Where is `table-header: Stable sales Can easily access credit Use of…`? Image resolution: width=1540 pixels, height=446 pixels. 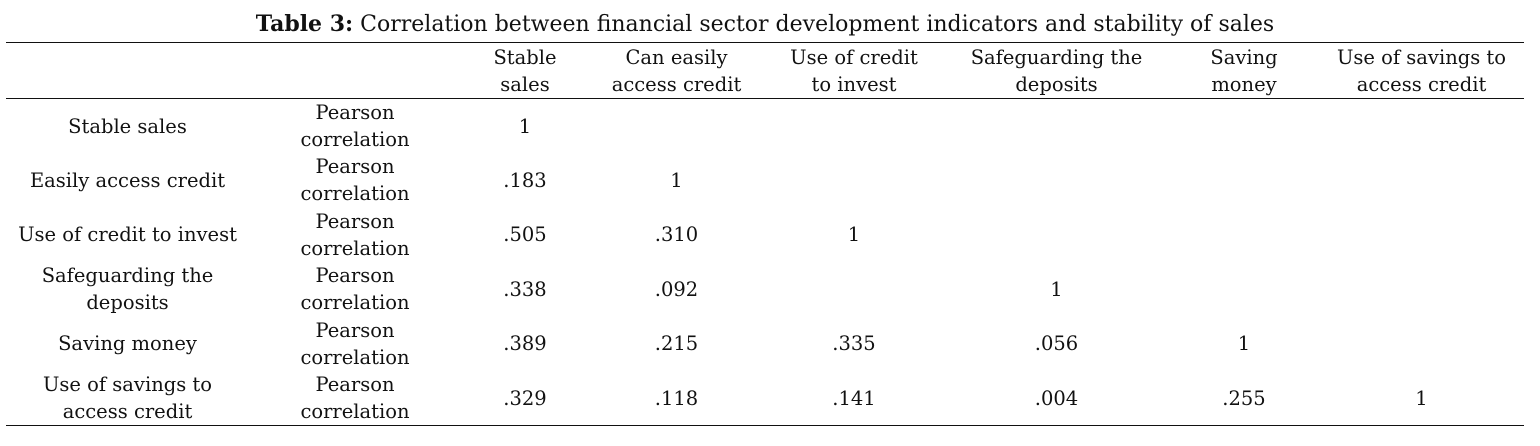 table-header: Stable sales Can easily access credit Use of… is located at coordinates (765, 70).